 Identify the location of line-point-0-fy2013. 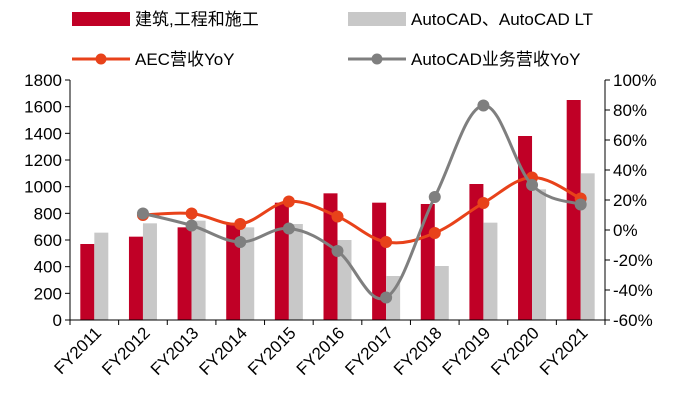
(191, 213).